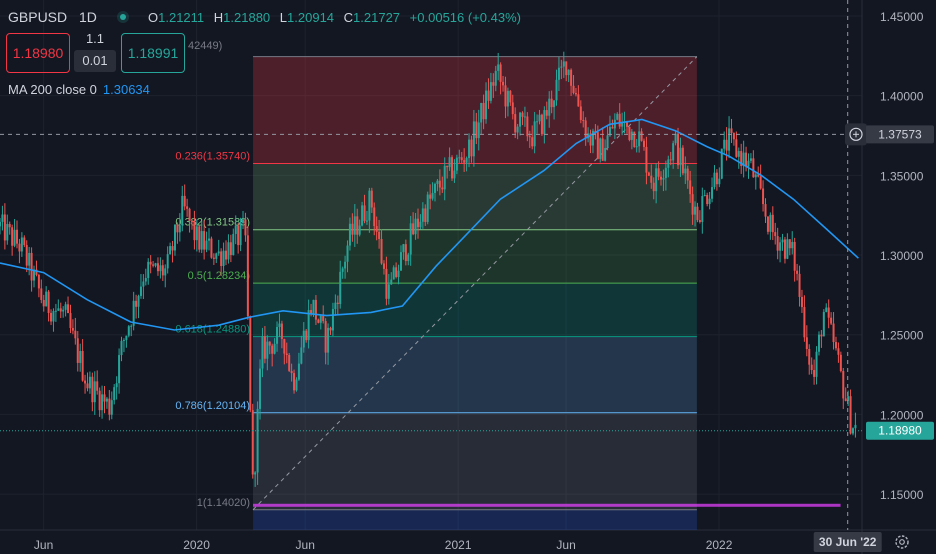  What do you see at coordinates (52, 17) in the screenshot?
I see `symbol-title: GBPUSD 1D` at bounding box center [52, 17].